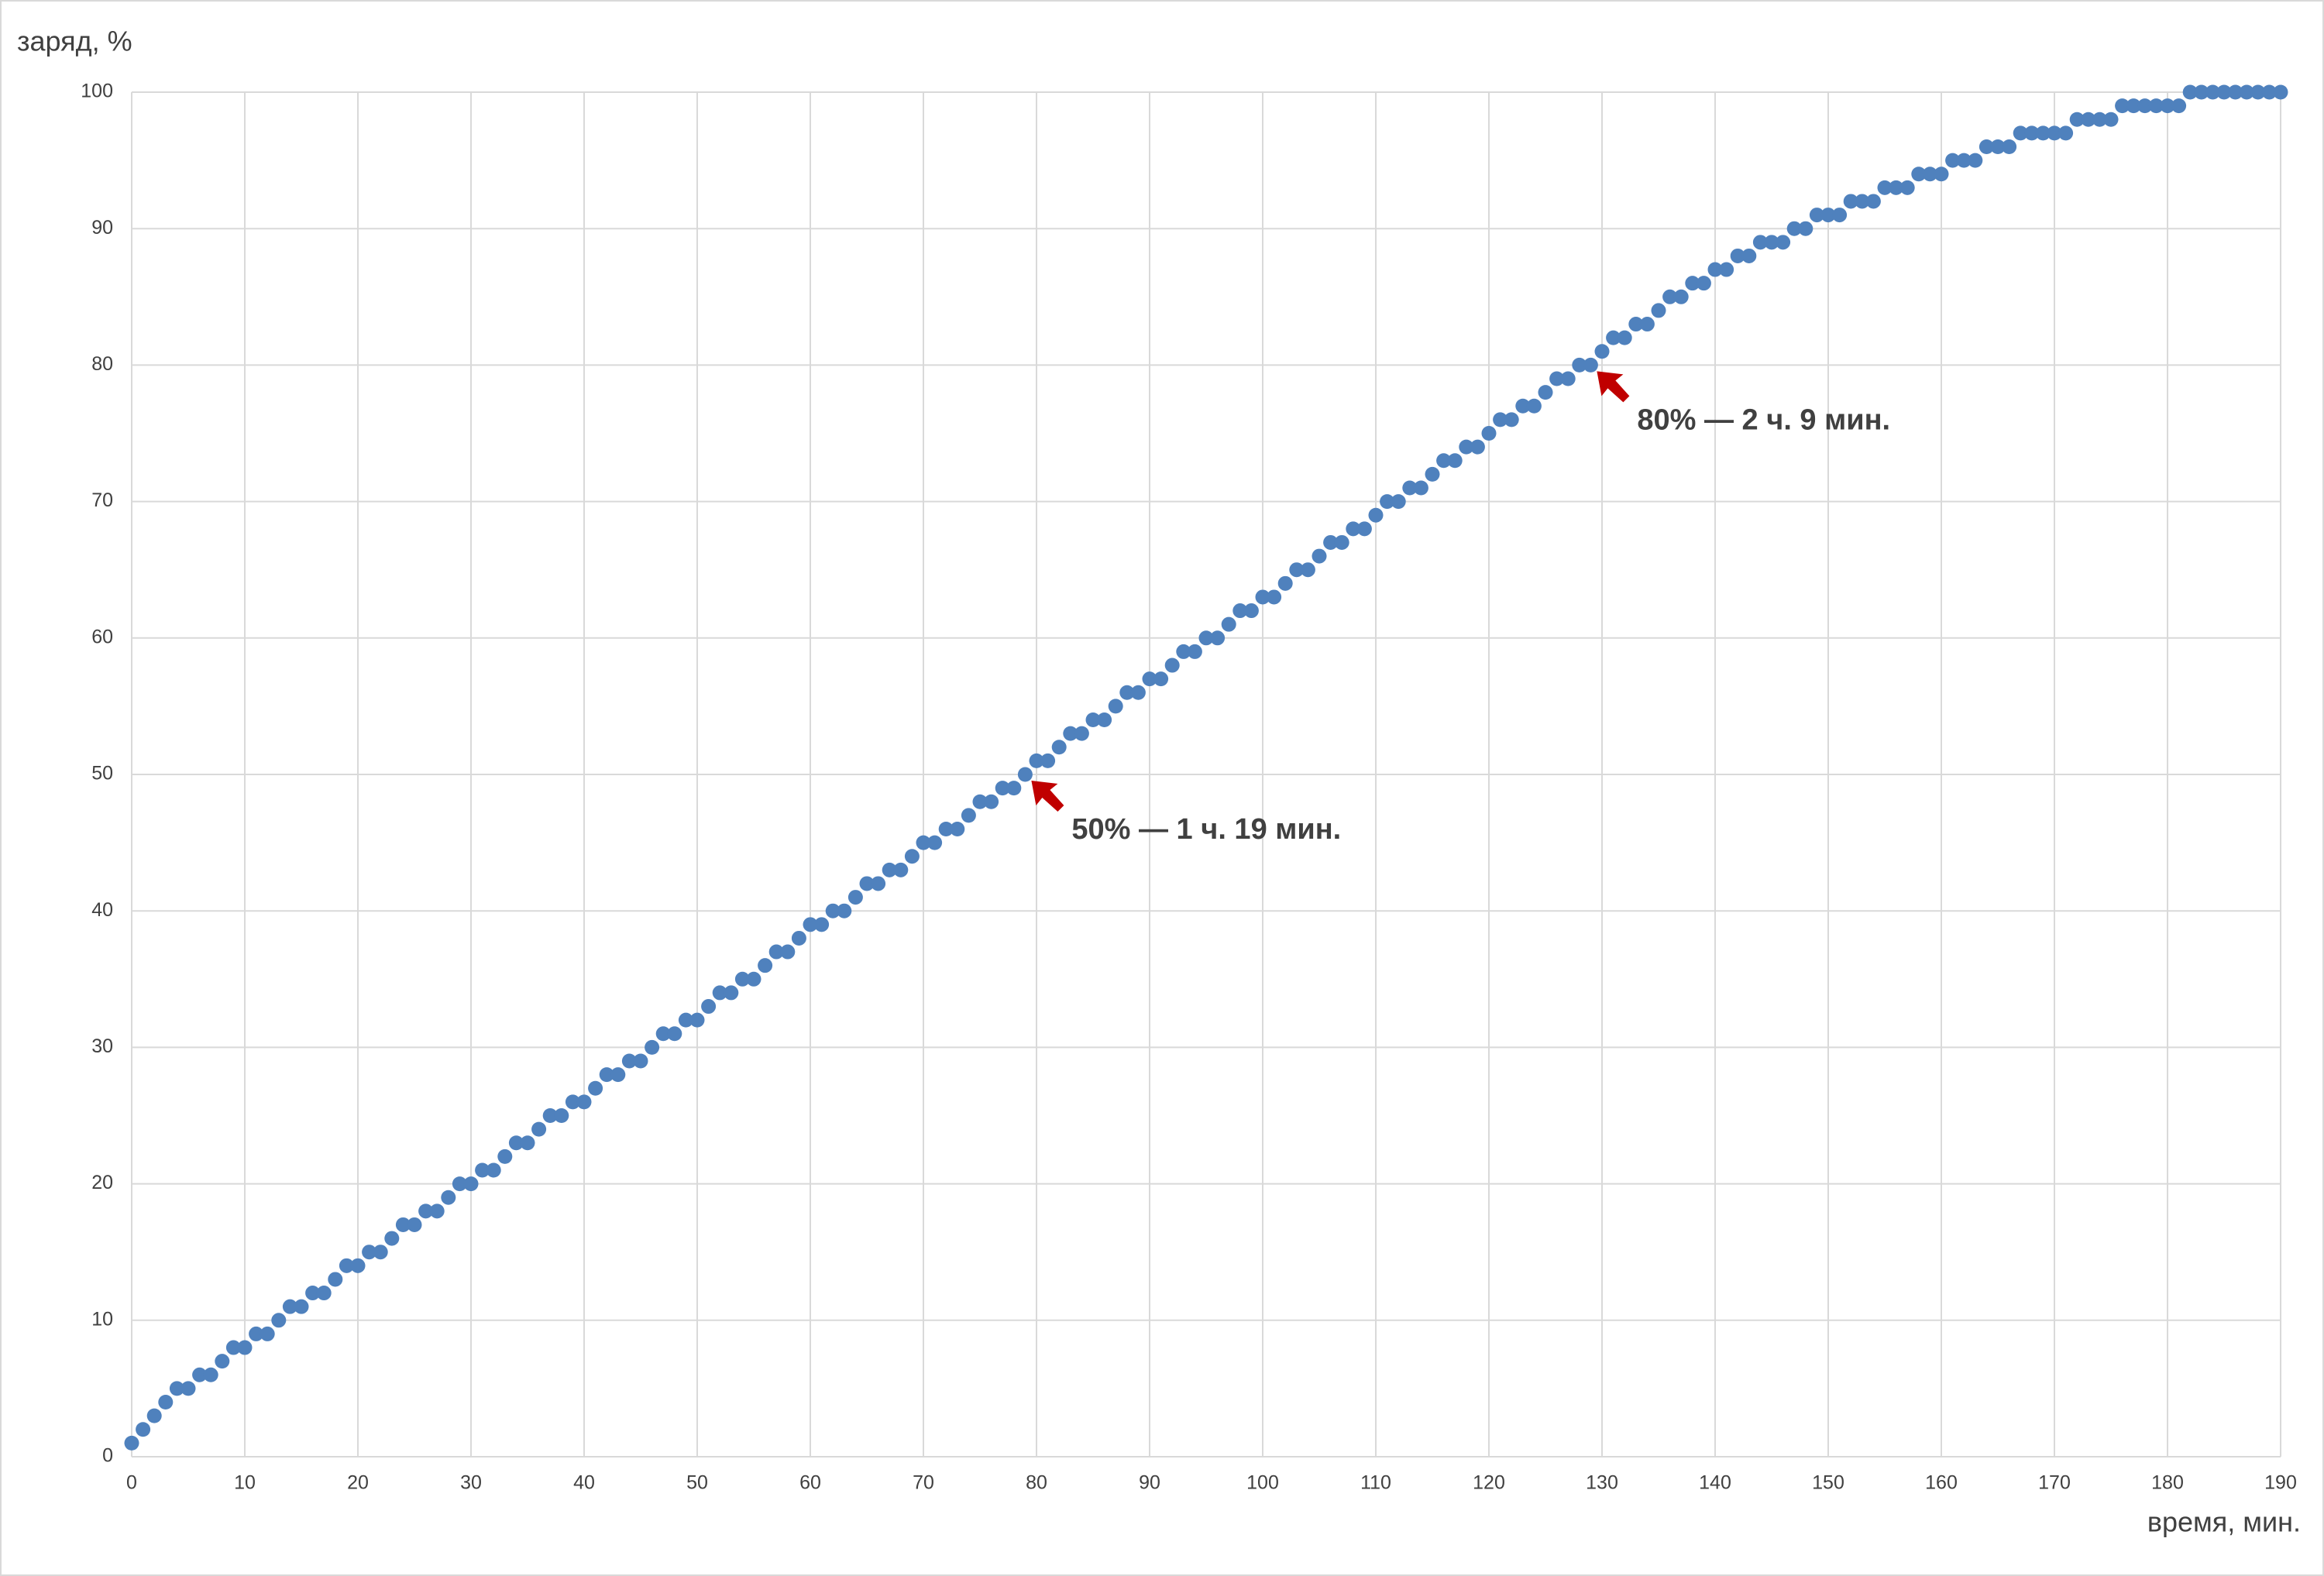  I want to click on x-tick-label: 50, so click(697, 1483).